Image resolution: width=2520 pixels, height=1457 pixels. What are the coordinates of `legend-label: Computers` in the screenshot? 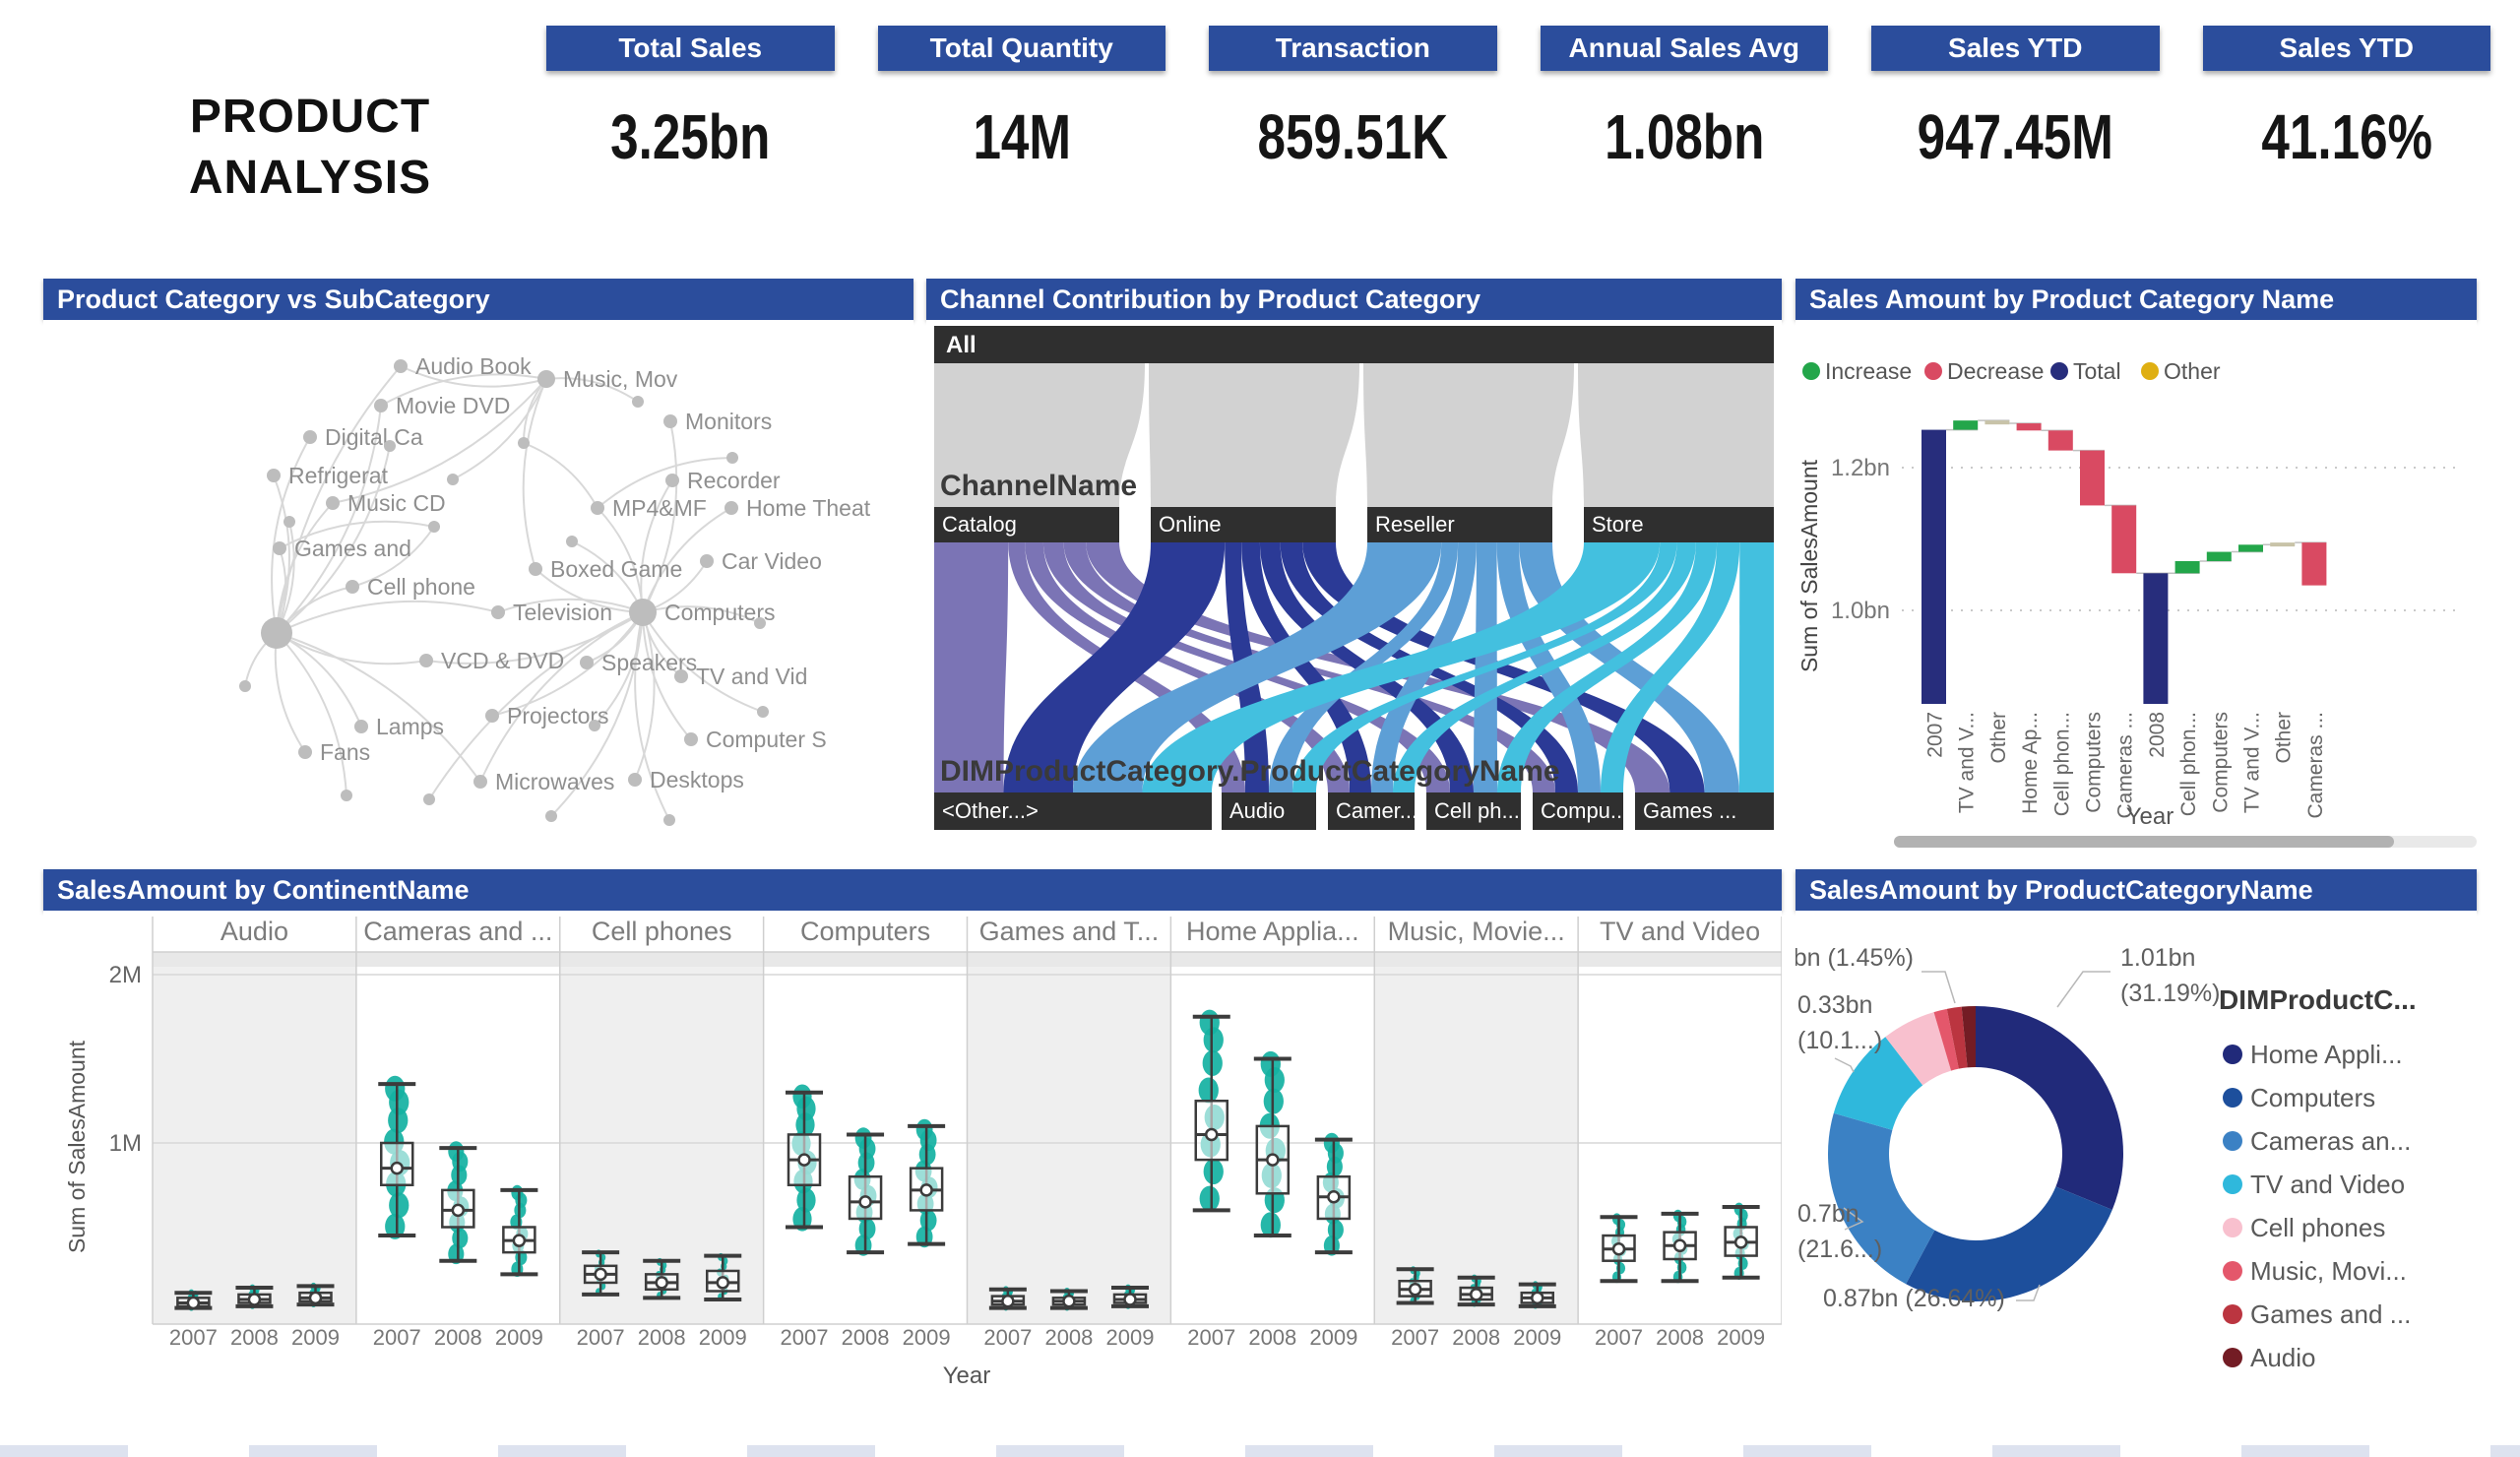 It's located at (2312, 1097).